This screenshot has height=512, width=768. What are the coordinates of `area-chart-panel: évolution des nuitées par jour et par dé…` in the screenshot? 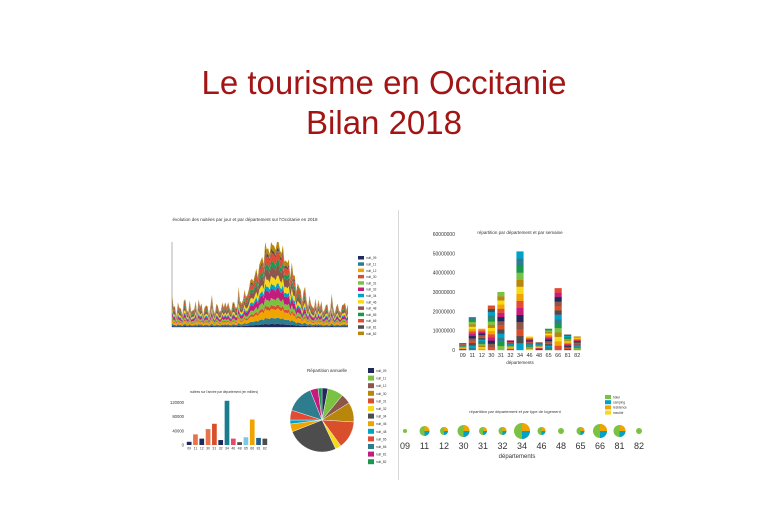 It's located at (270, 274).